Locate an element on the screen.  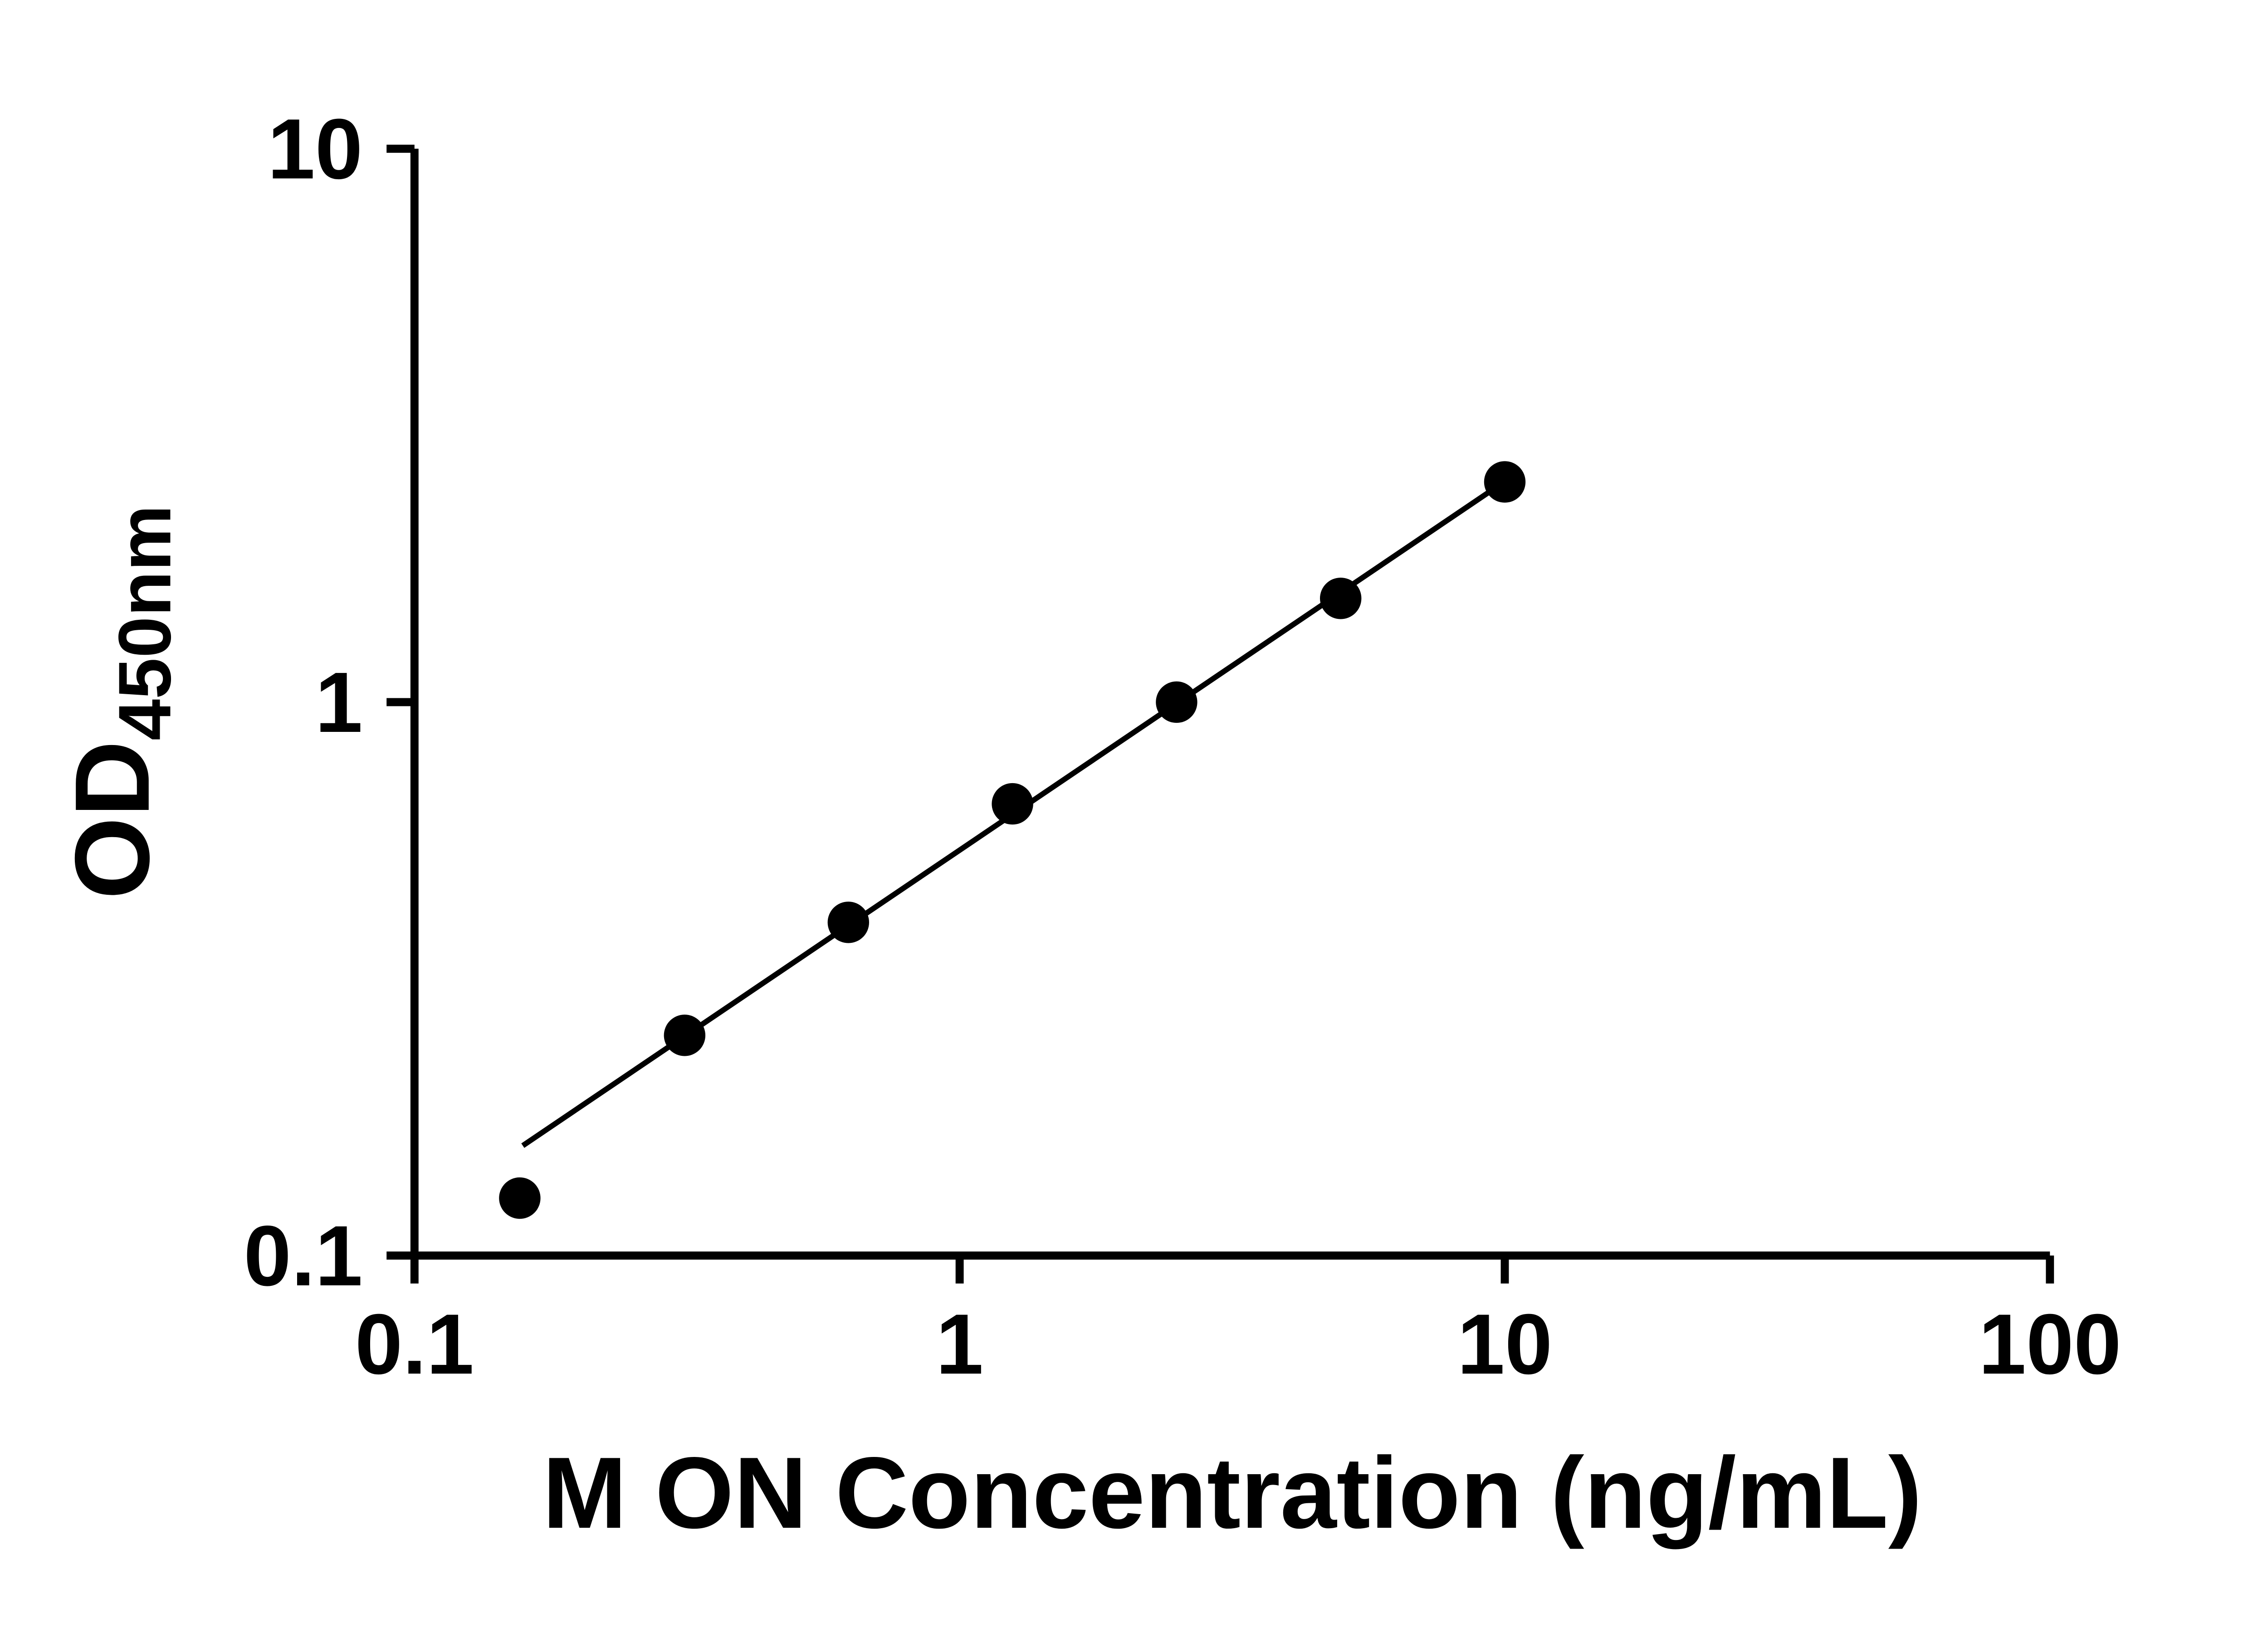
y-tick-label: 1 is located at coordinates (339, 702).